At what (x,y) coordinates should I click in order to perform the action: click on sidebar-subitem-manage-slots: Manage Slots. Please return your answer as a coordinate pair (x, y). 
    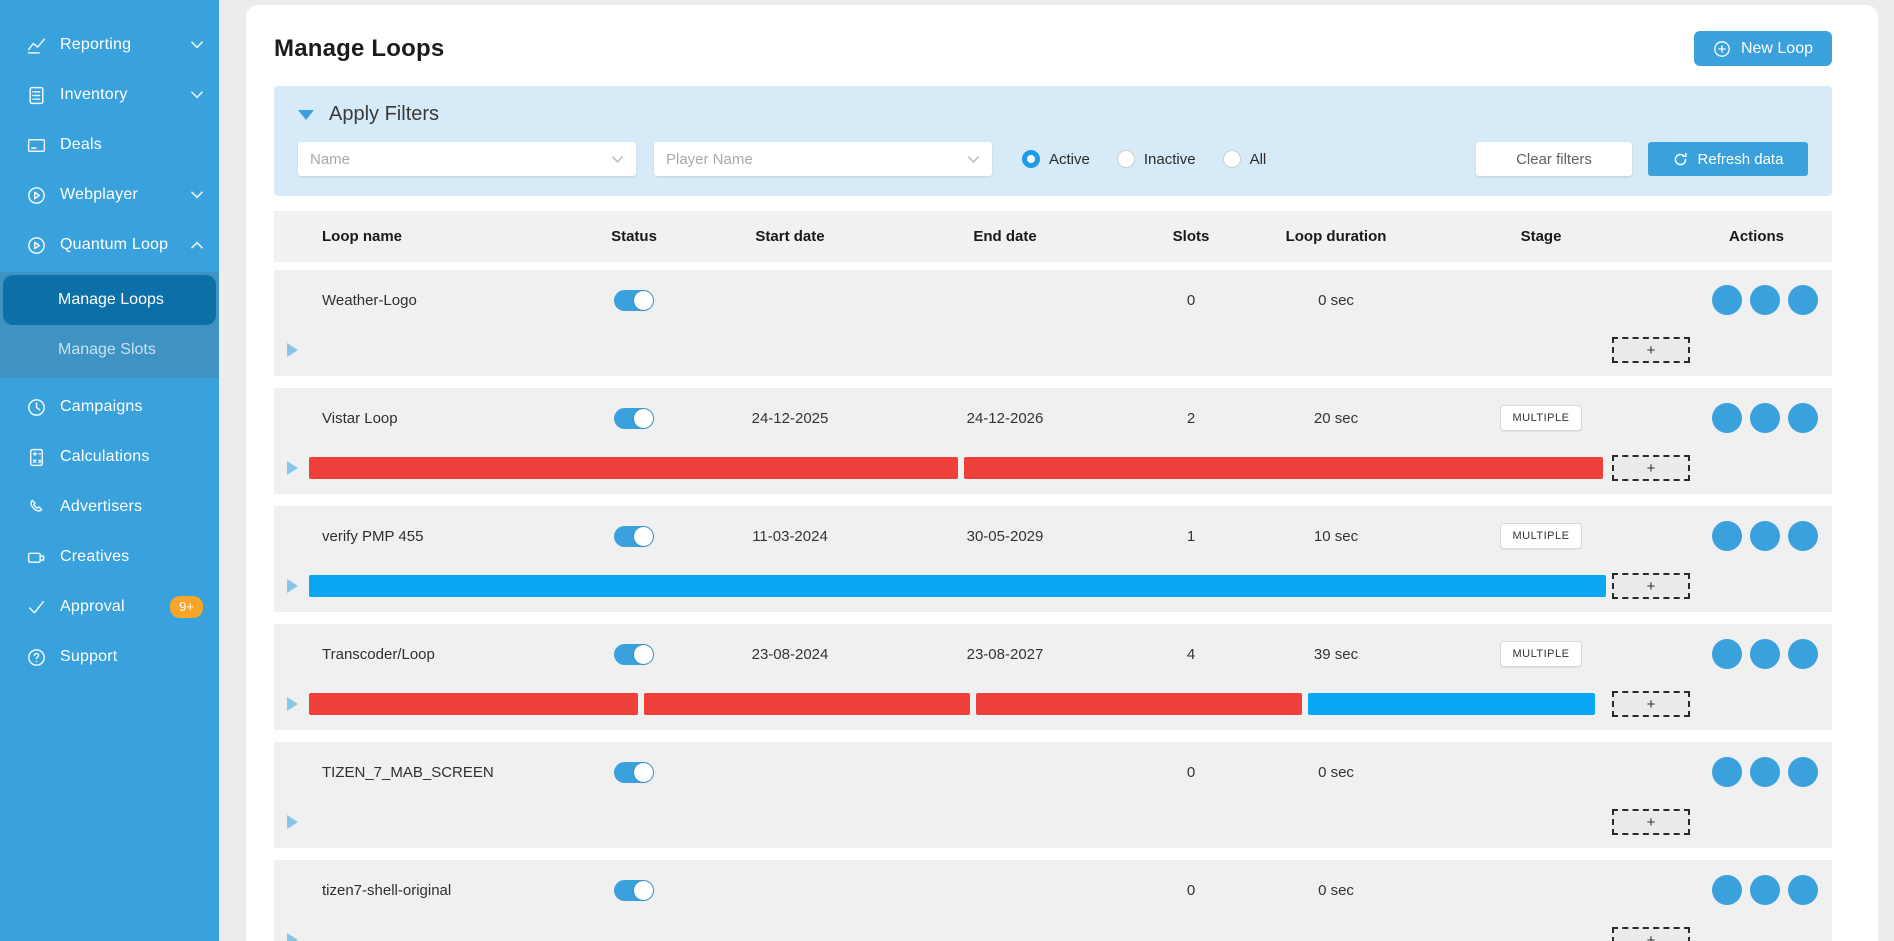
    Looking at the image, I should click on (109, 350).